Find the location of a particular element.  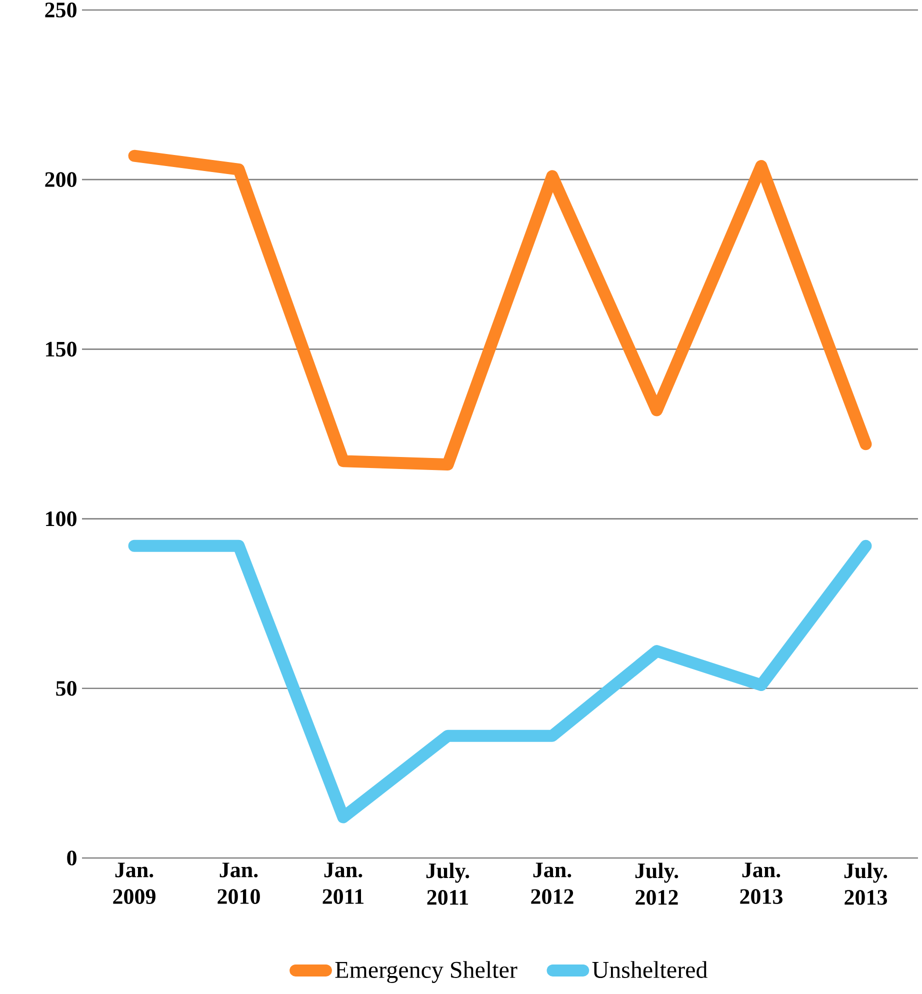

y-tick-label: 150 is located at coordinates (61, 349).